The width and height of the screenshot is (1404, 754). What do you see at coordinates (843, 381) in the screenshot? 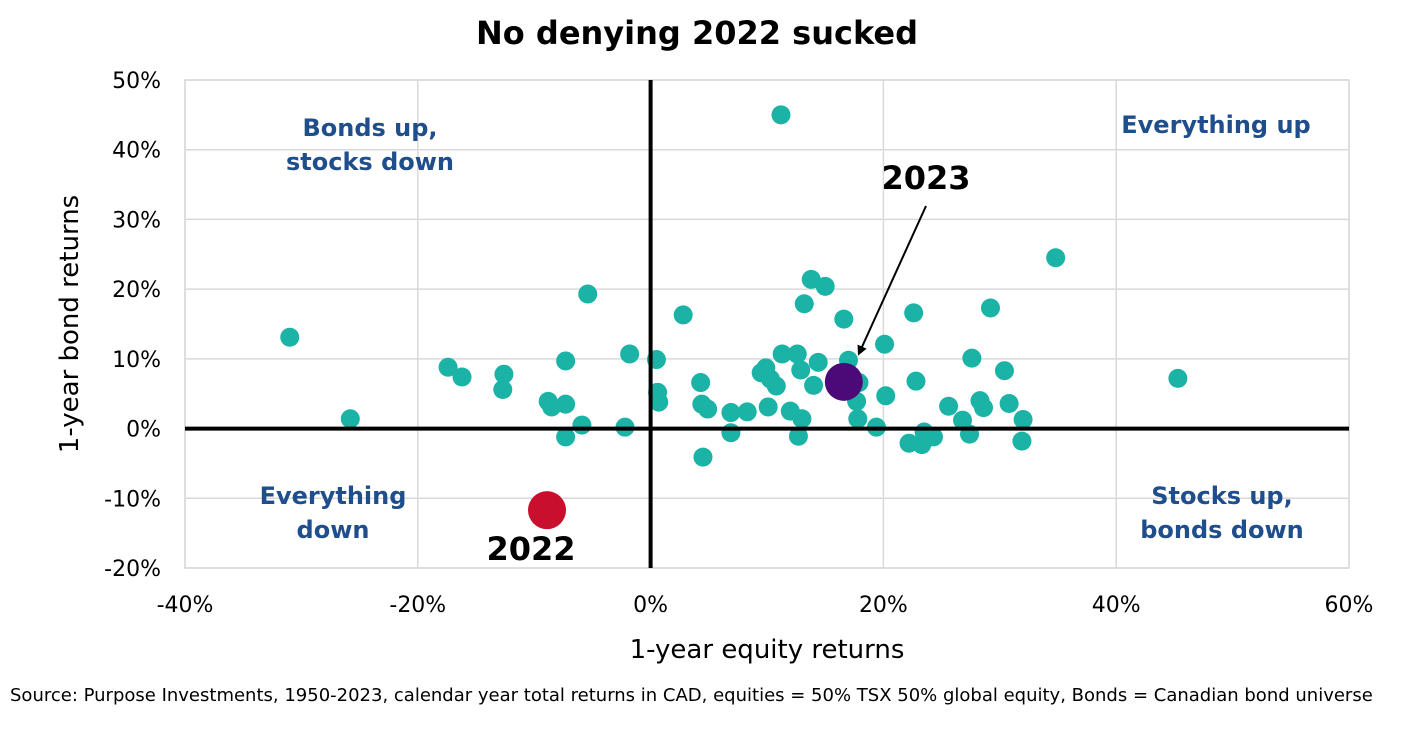
I see `highlight-point-2023` at bounding box center [843, 381].